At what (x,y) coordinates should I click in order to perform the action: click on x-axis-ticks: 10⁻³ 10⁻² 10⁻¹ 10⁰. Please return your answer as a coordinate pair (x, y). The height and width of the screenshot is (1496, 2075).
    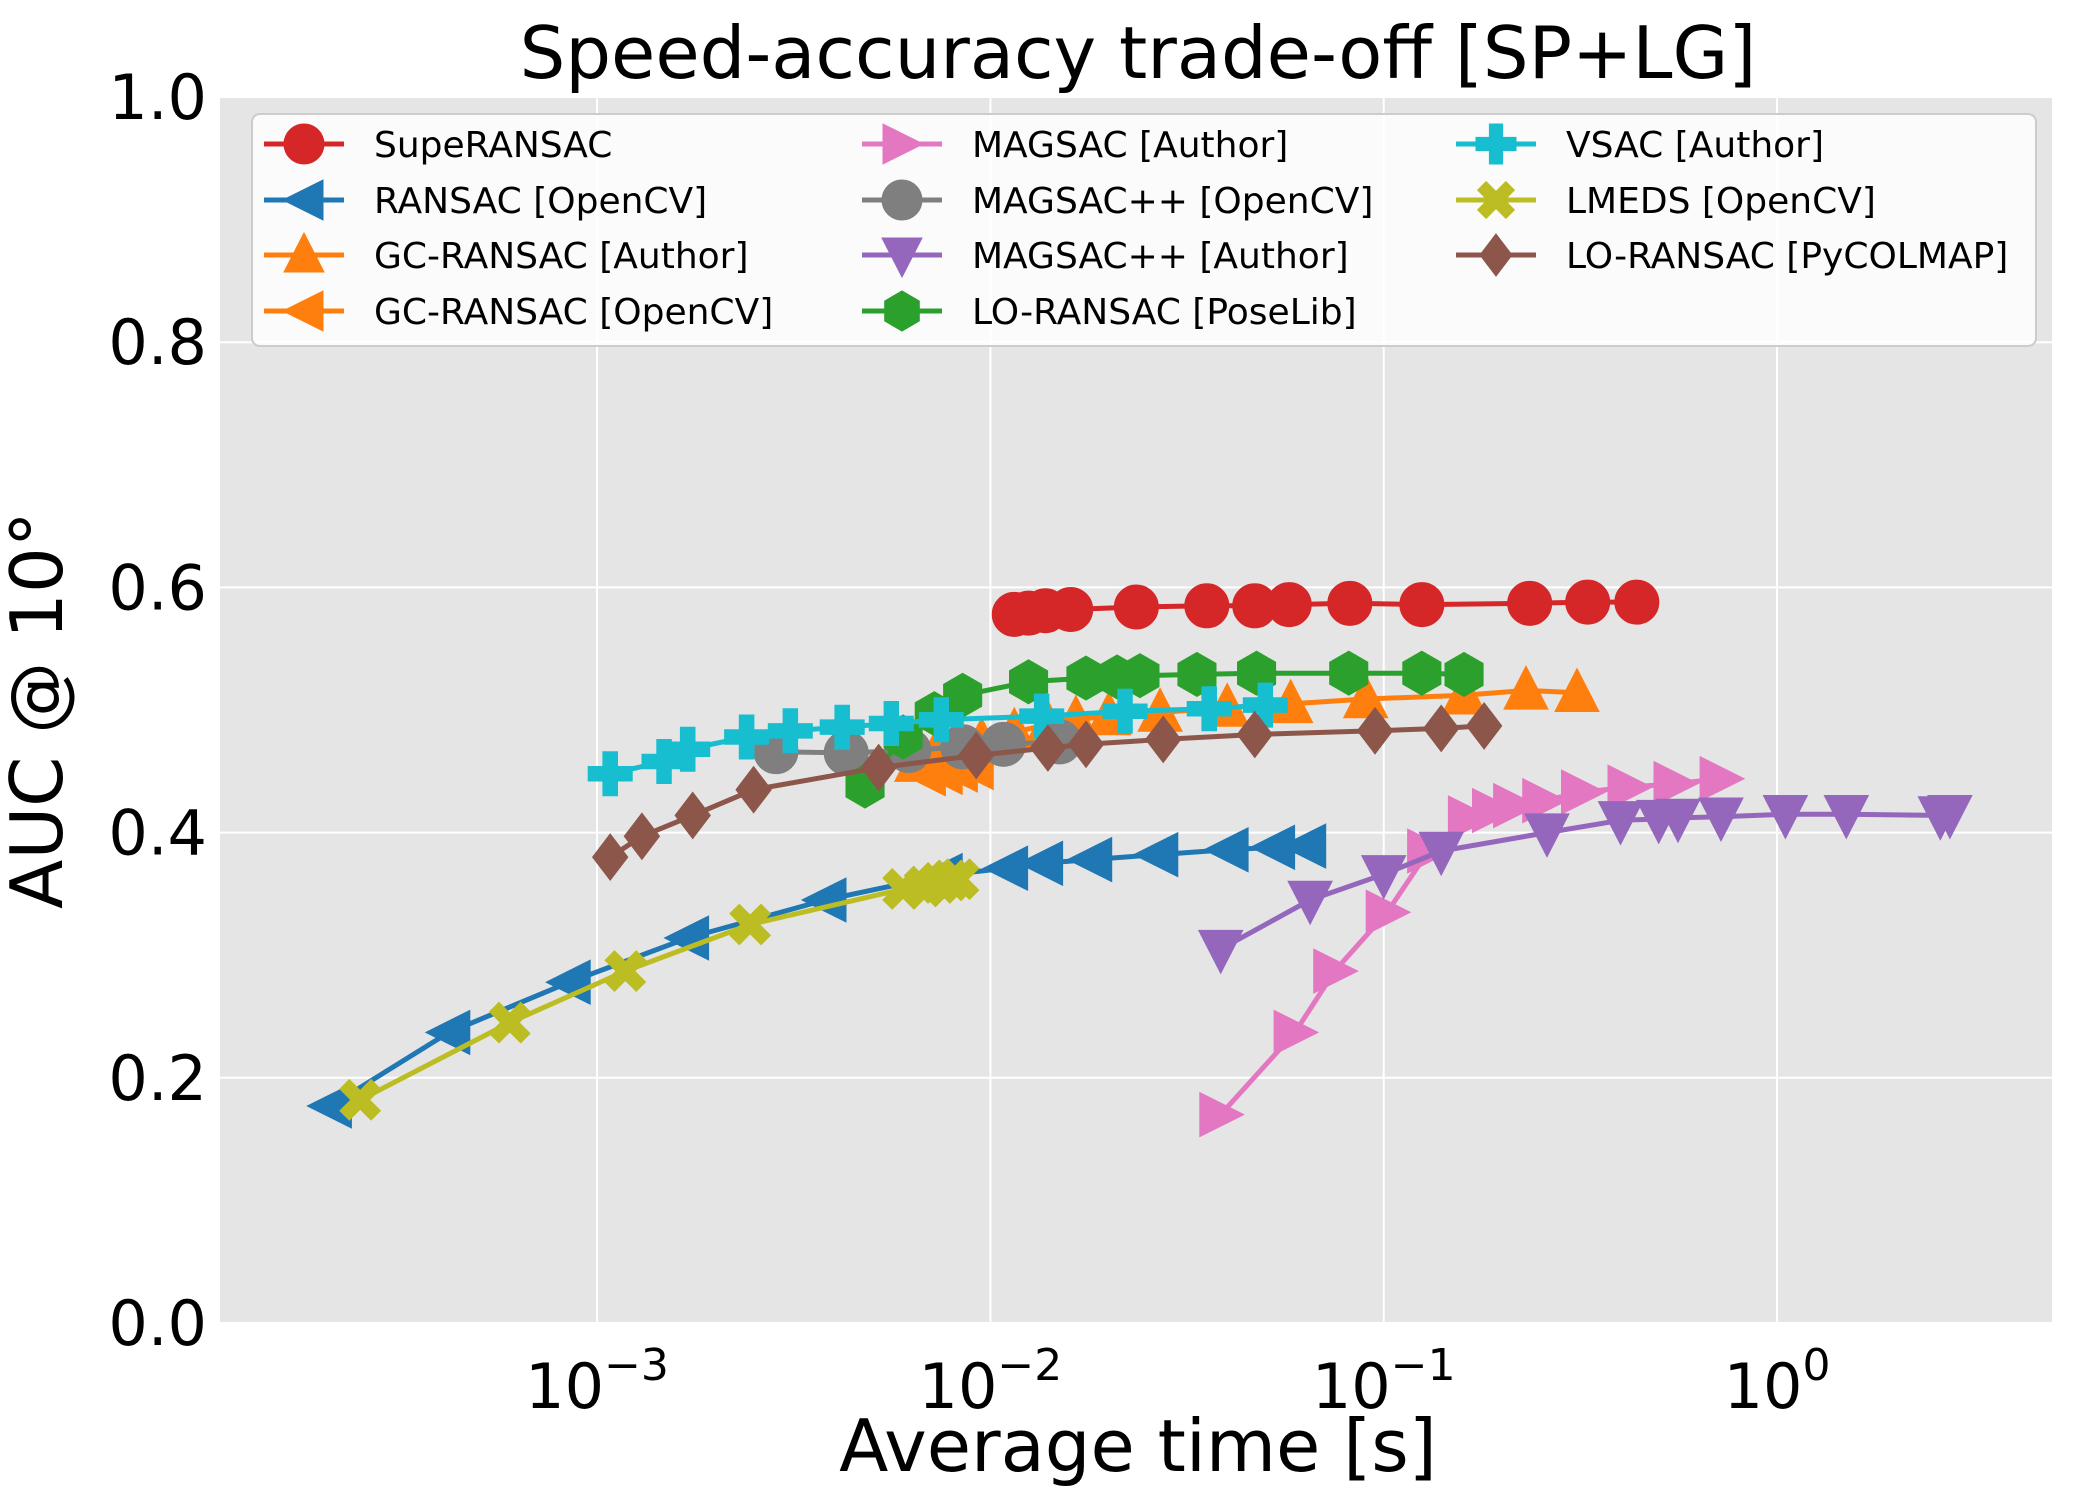
    Looking at the image, I should click on (1177, 1381).